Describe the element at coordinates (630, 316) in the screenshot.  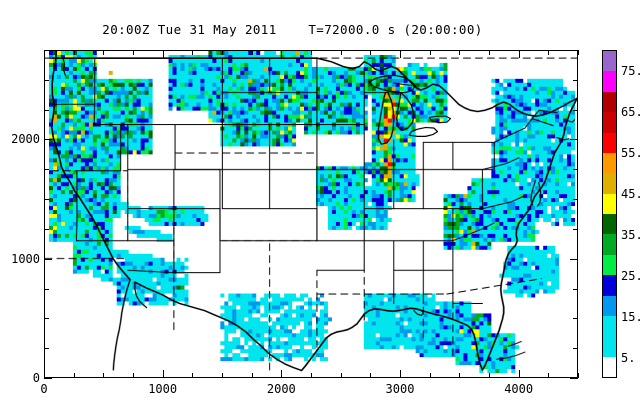
I see `colorbar-tick-label: 15.` at that location.